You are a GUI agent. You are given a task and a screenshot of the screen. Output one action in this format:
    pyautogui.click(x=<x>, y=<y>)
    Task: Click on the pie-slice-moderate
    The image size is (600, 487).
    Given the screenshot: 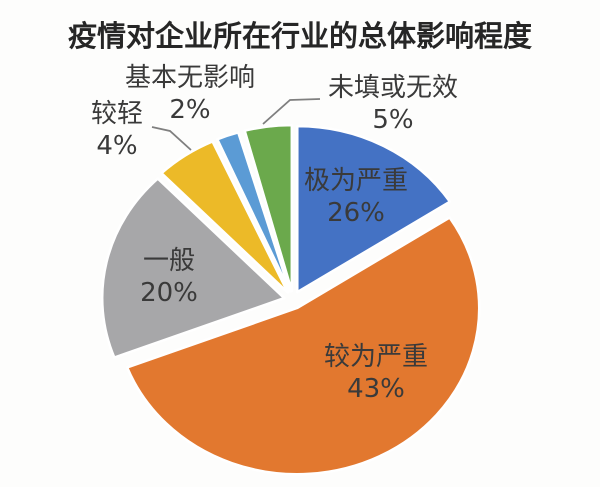 What is the action you would take?
    pyautogui.click(x=193, y=268)
    